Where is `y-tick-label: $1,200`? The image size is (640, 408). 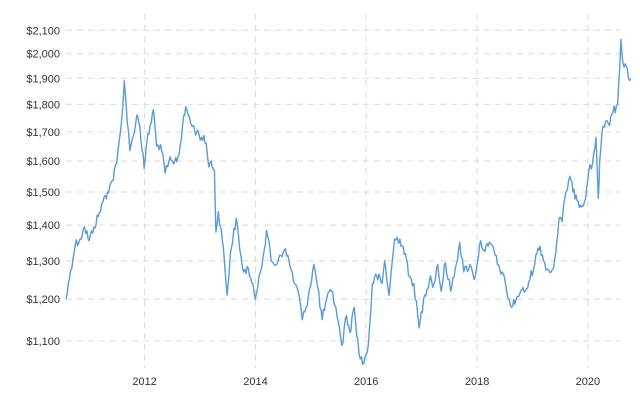 y-tick-label: $1,200 is located at coordinates (43, 300).